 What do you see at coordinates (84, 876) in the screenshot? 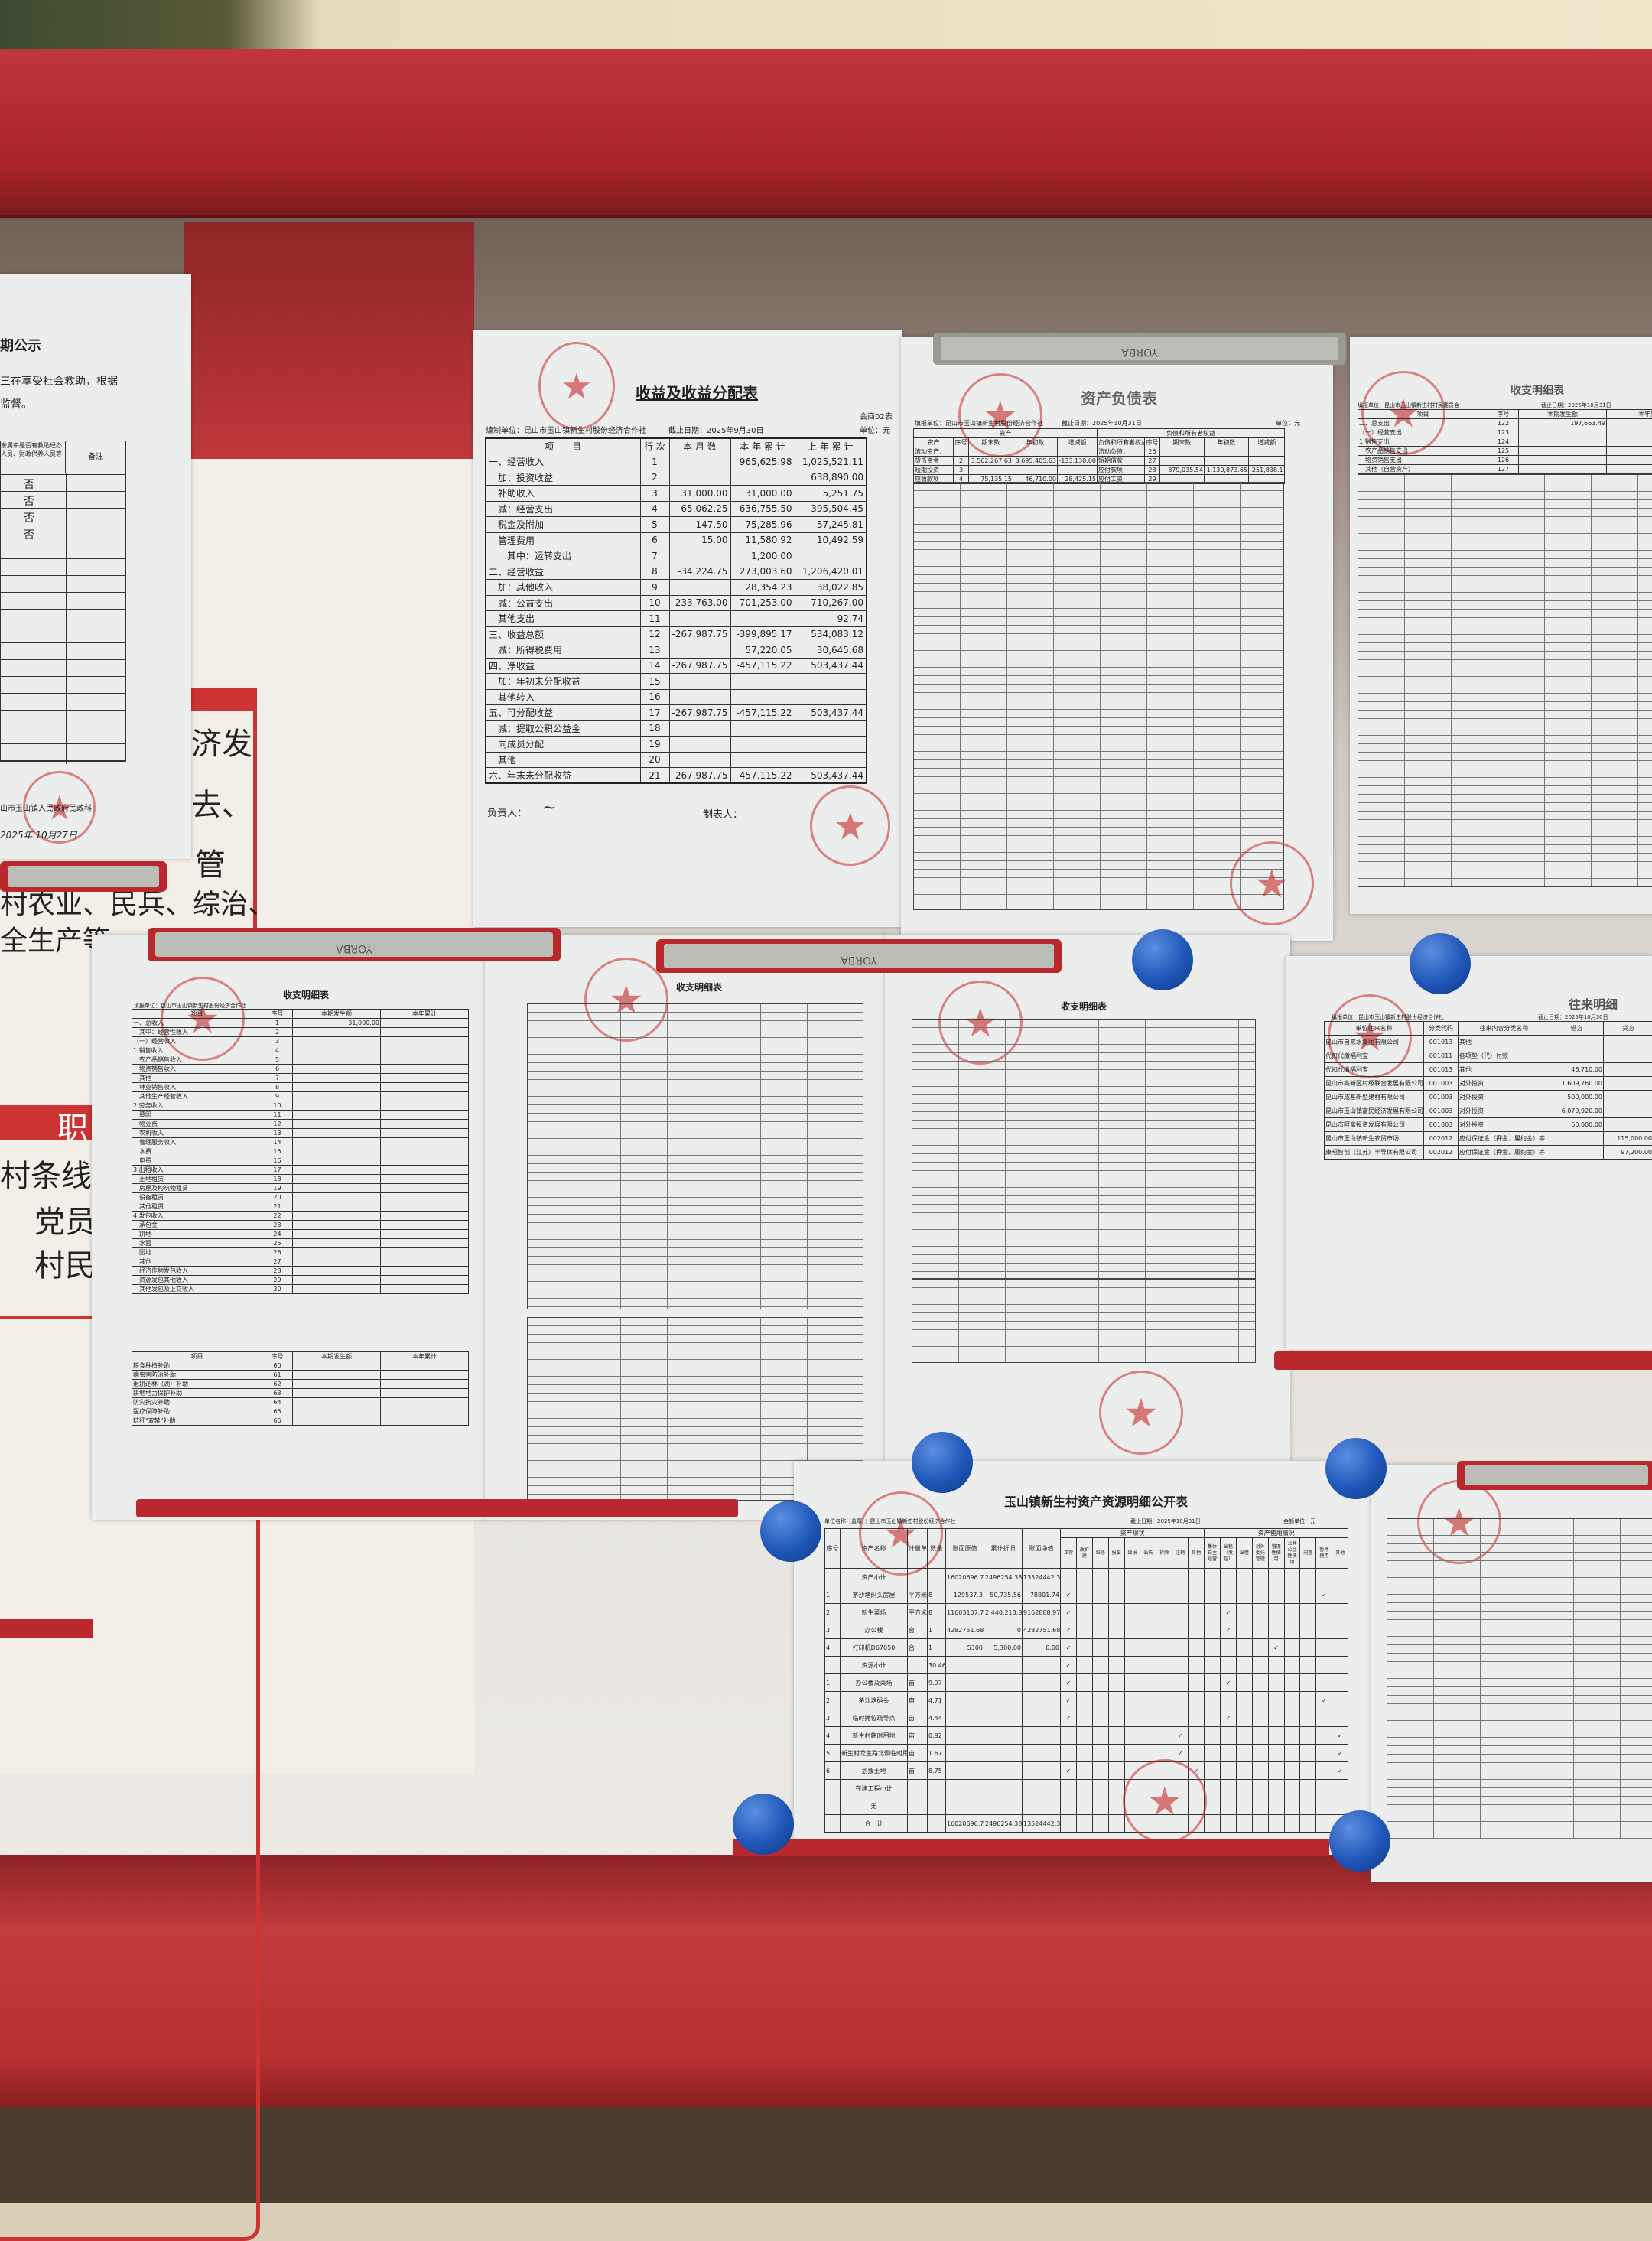
I see `sign-holder` at bounding box center [84, 876].